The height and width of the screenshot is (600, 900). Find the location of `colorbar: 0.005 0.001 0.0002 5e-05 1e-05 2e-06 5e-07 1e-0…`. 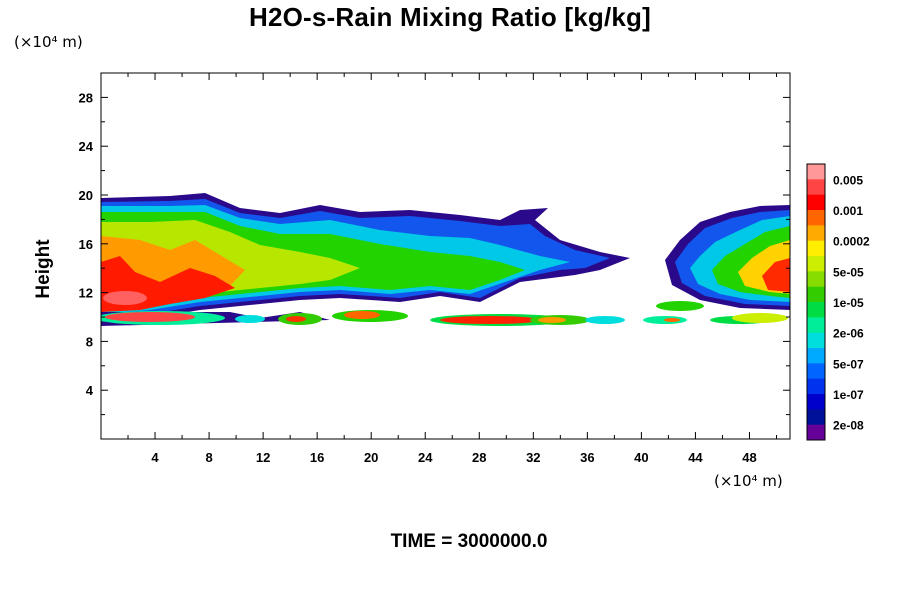

colorbar: 0.005 0.001 0.0002 5e-05 1e-05 2e-06 5e-07 1e-0… is located at coordinates (838, 302).